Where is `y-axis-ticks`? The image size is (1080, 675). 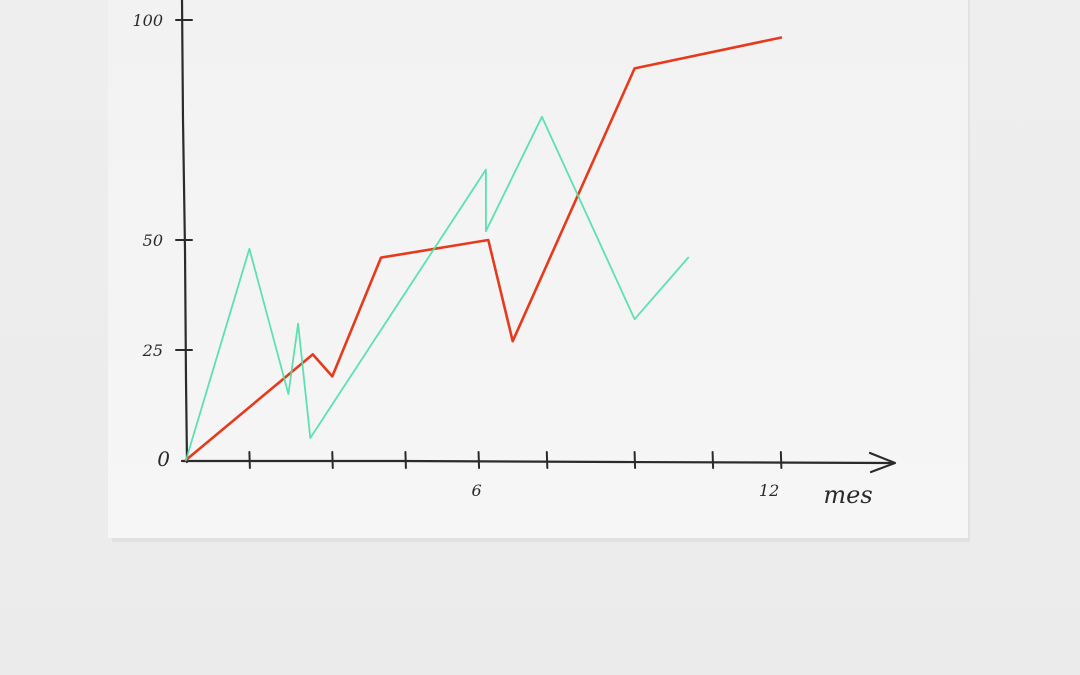 y-axis-ticks is located at coordinates (184, 185).